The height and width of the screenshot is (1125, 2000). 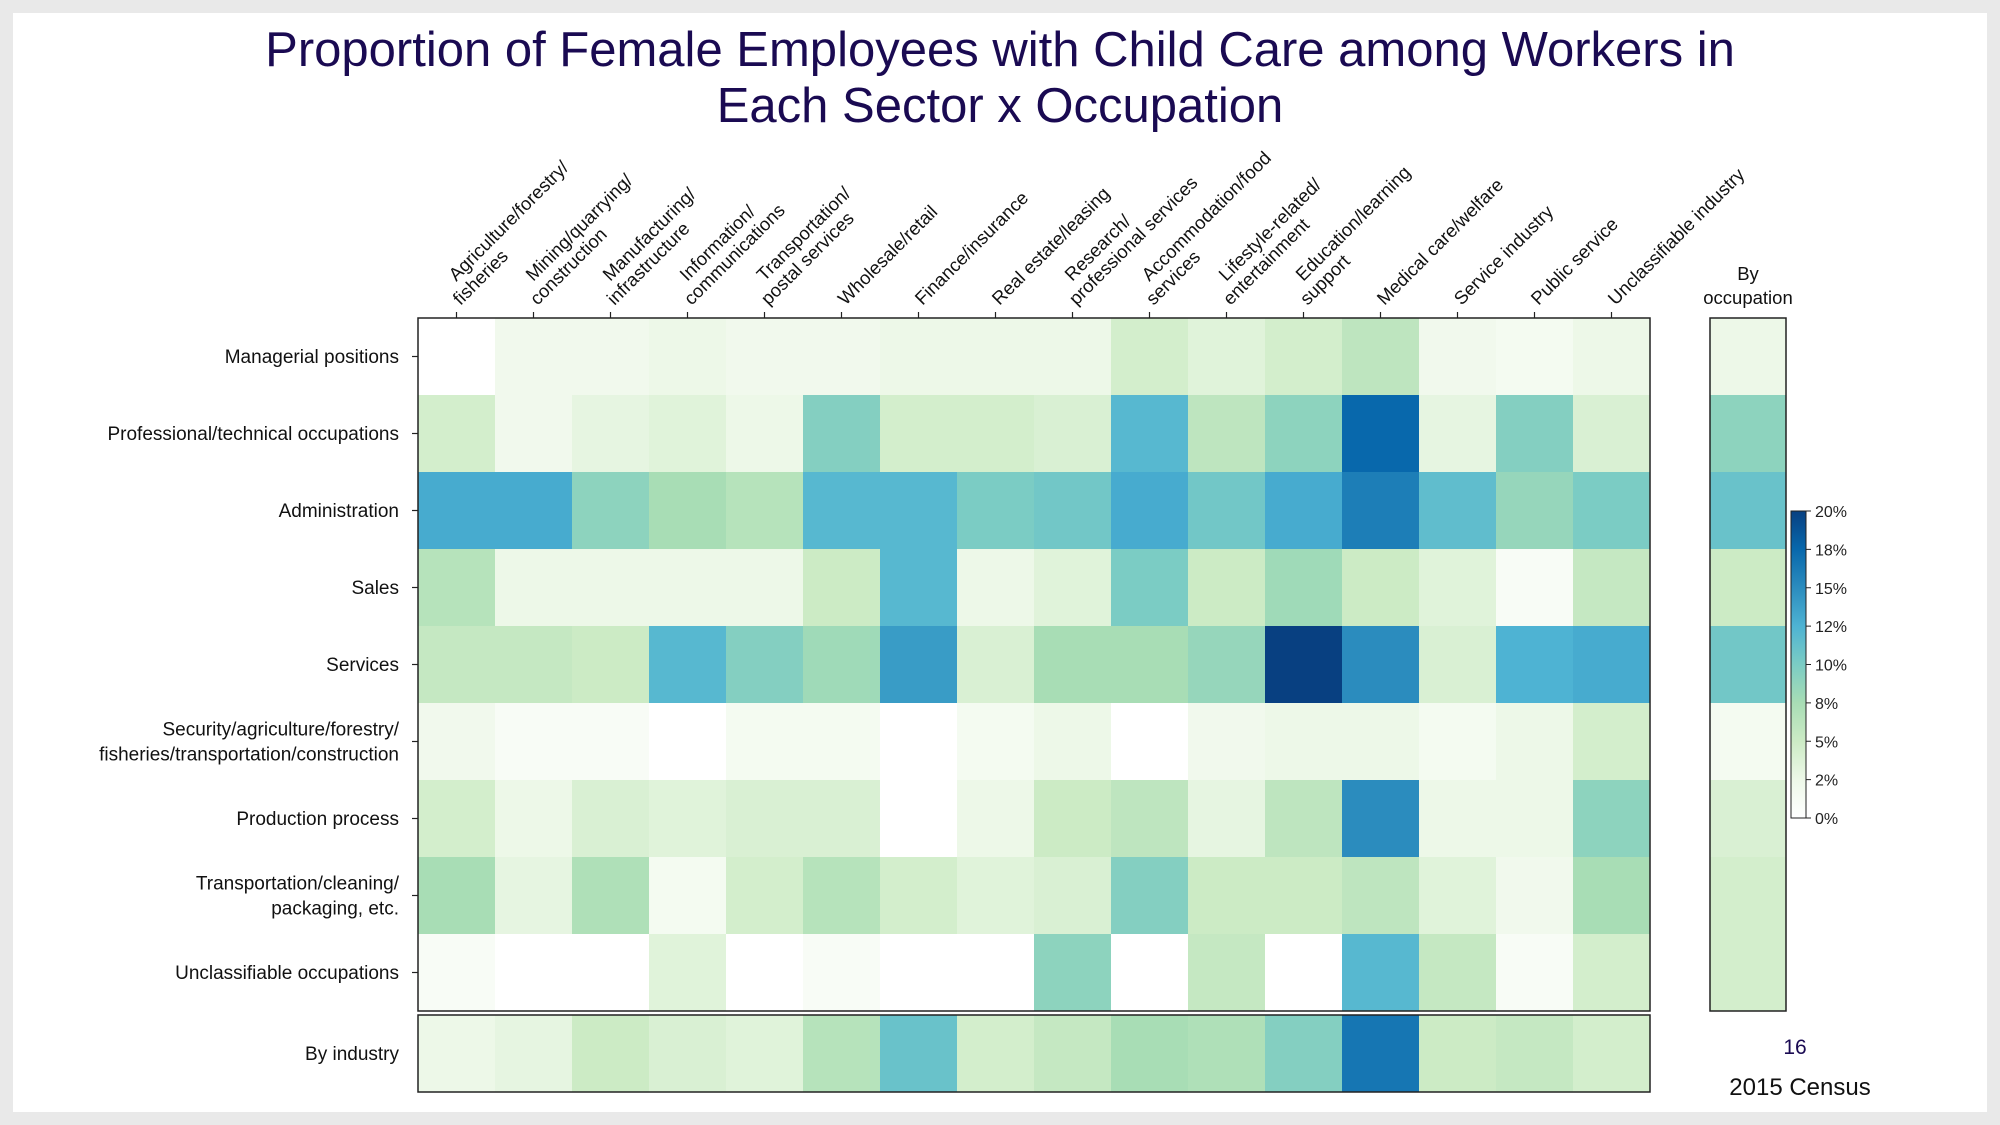 What do you see at coordinates (362, 665) in the screenshot?
I see `row-label: Services` at bounding box center [362, 665].